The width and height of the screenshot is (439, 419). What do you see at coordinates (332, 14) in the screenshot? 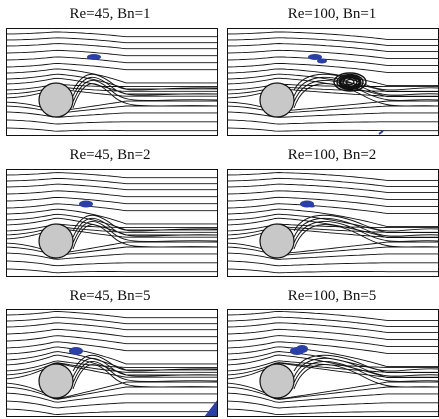
I see `panel-label-re100-bn1: Re=100, Bn=1` at bounding box center [332, 14].